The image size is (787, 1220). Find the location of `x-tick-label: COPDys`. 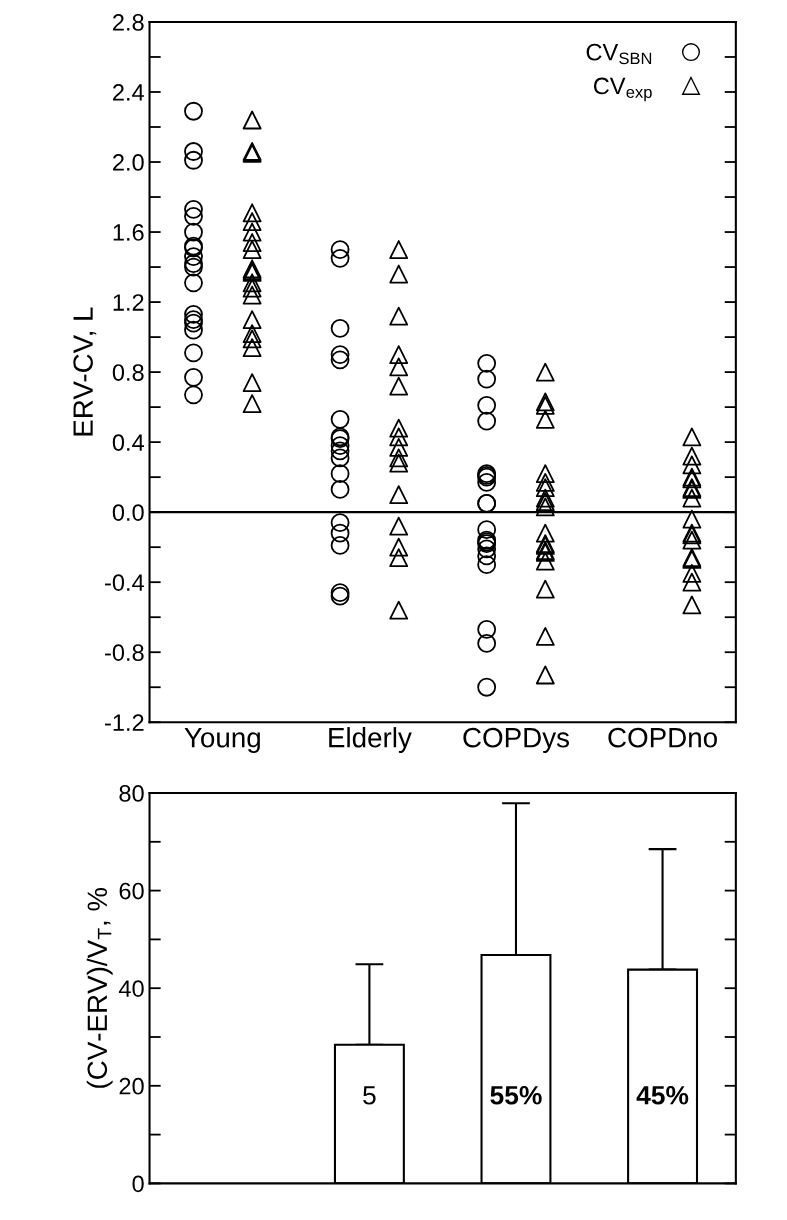

x-tick-label: COPDys is located at coordinates (516, 740).